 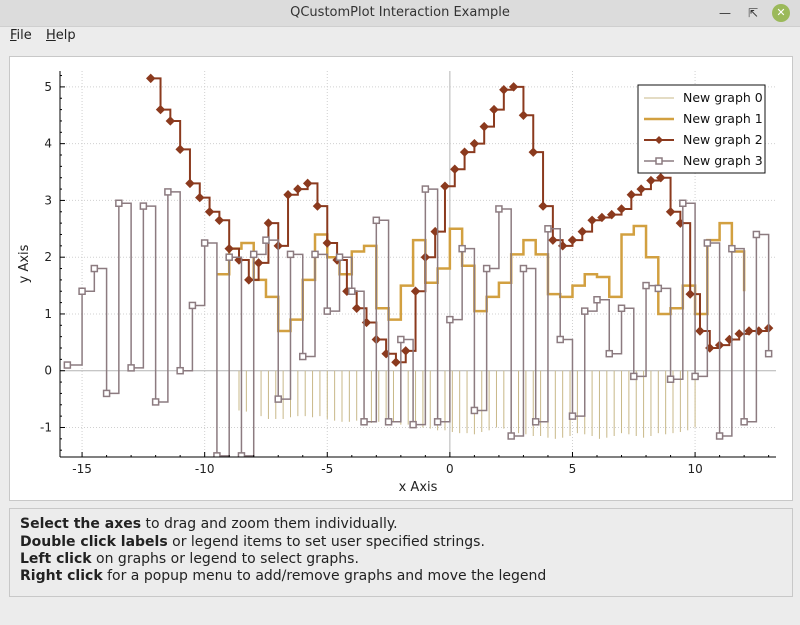 I want to click on legend-item-label: New graph 2, so click(x=723, y=139).